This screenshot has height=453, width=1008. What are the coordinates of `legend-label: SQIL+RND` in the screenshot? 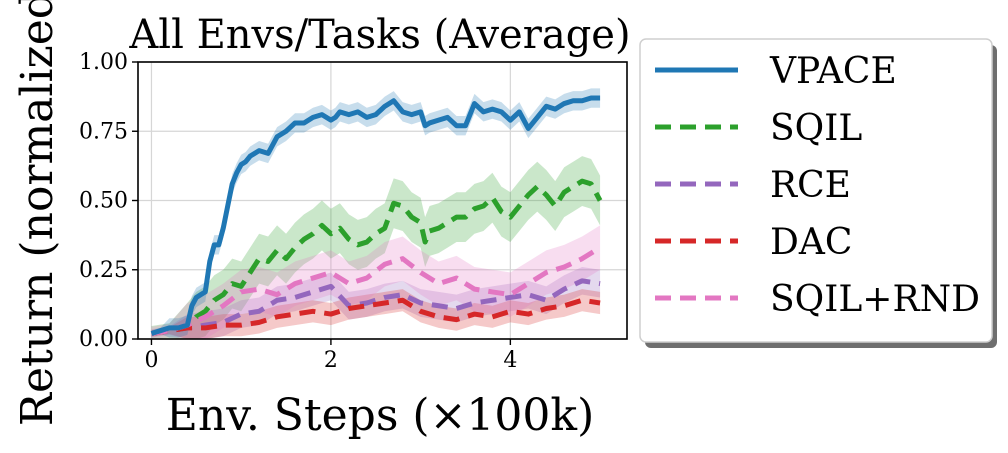 It's located at (875, 299).